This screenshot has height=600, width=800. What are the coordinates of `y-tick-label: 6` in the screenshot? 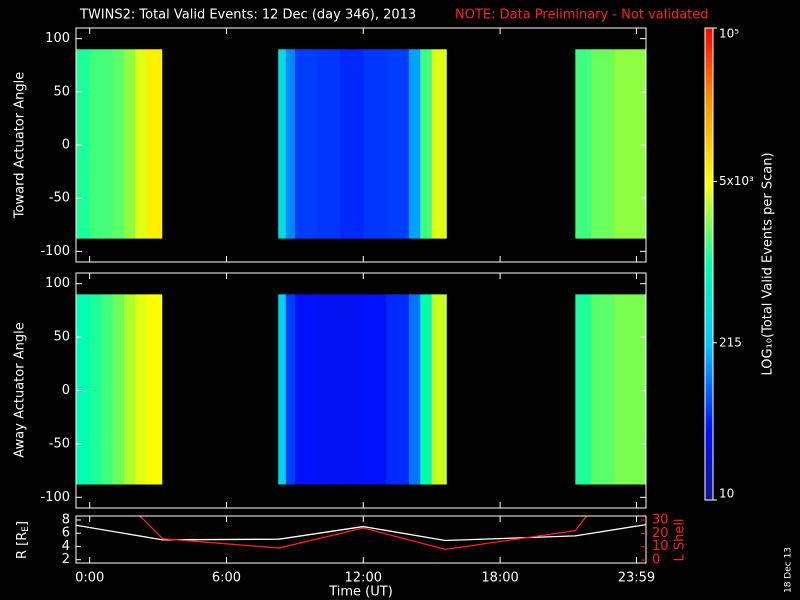 It's located at (66, 533).